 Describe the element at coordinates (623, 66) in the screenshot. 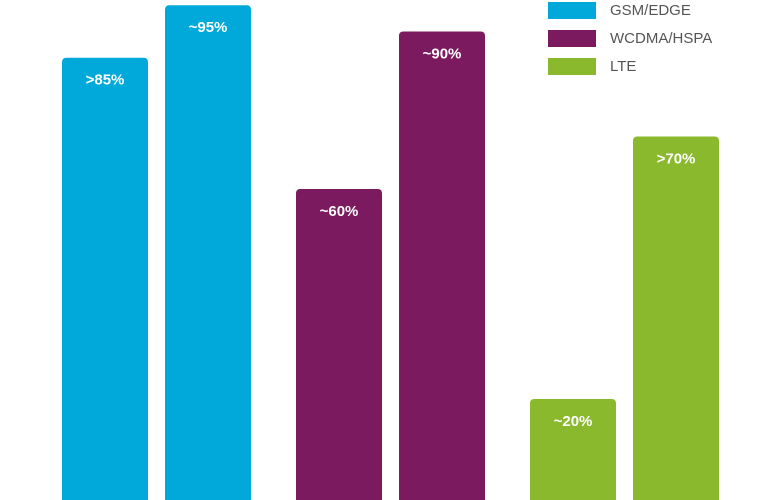

I see `legend-label: LTE` at that location.